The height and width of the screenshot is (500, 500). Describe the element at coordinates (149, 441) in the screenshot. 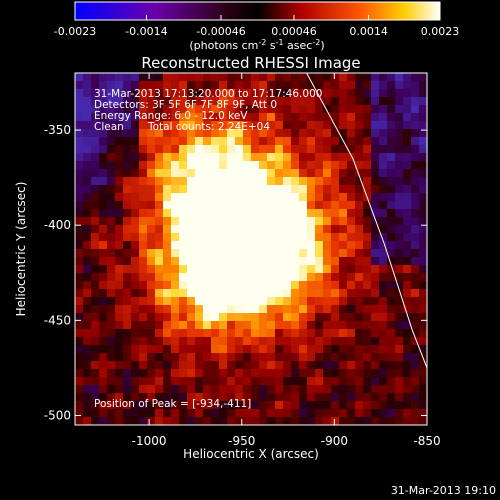

I see `x-tick-label: -1000` at that location.